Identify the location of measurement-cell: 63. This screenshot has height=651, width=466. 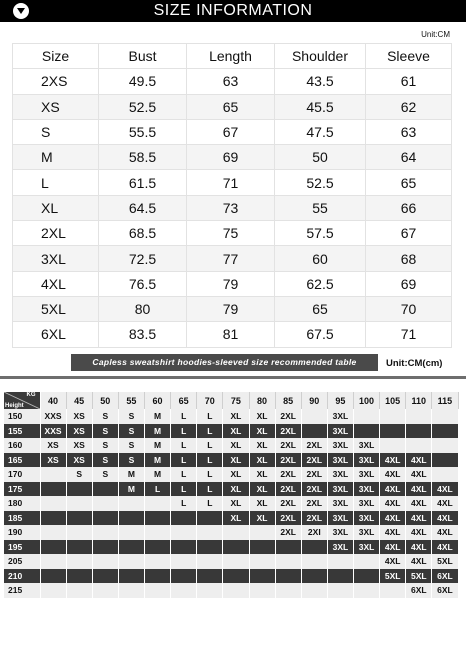
(408, 132).